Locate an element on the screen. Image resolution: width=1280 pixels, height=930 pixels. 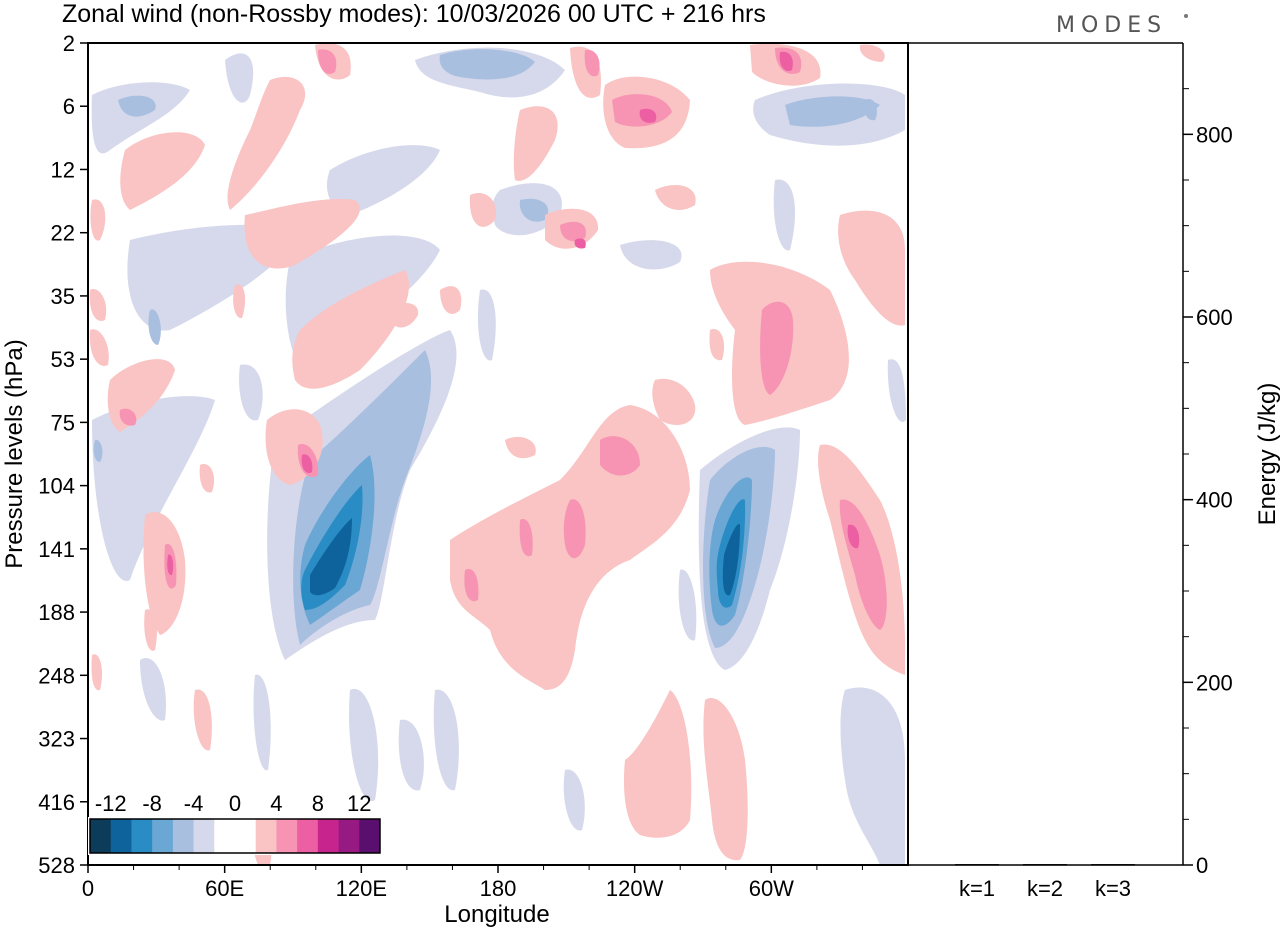
colorbar-label: -12 is located at coordinates (111, 803).